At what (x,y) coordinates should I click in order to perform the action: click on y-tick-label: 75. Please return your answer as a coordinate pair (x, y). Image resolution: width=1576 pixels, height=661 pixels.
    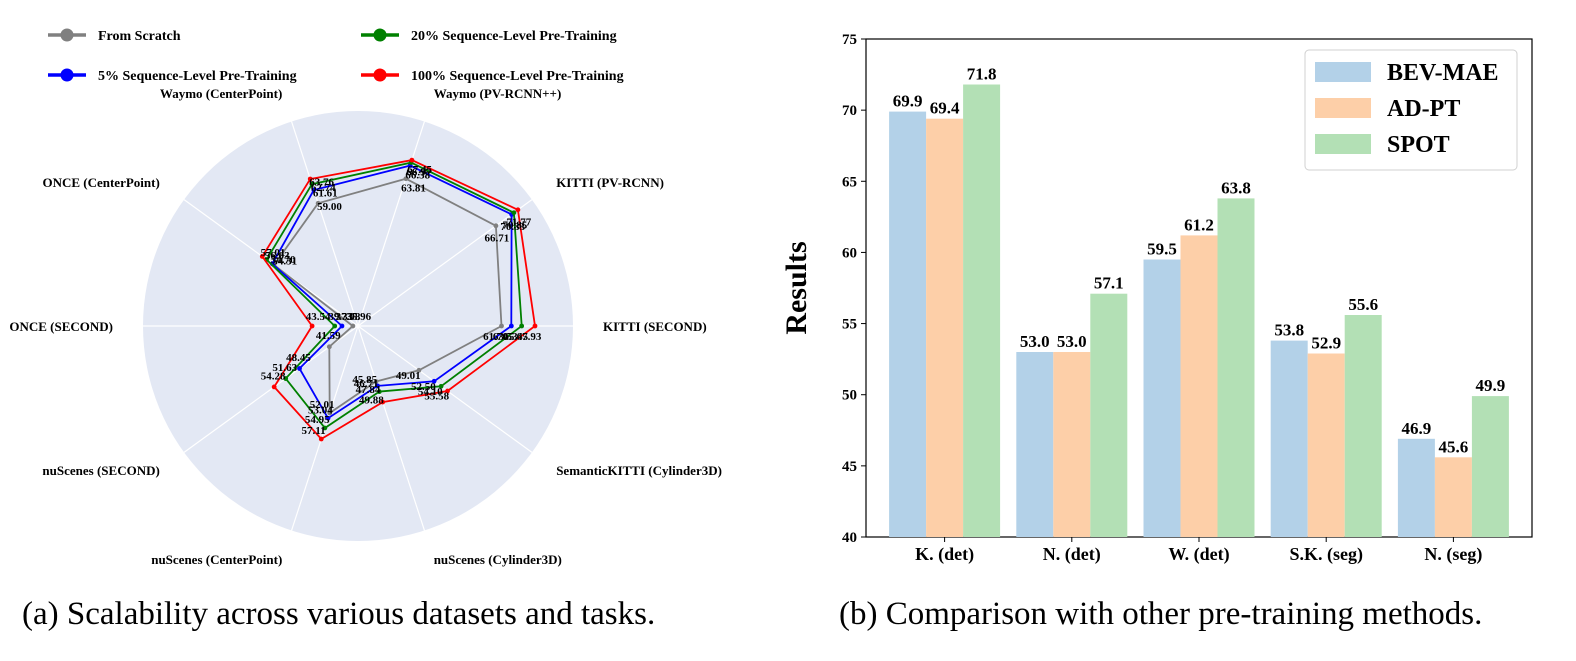
    Looking at the image, I should click on (849, 40).